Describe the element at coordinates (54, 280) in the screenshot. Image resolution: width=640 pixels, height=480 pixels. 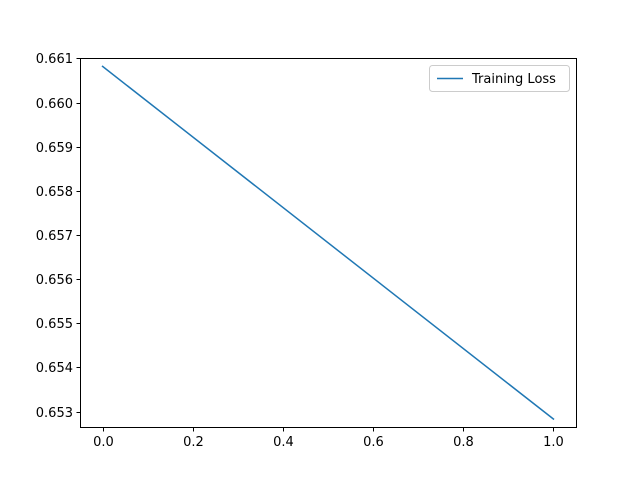
I see `y-tick-label: 0.656` at that location.